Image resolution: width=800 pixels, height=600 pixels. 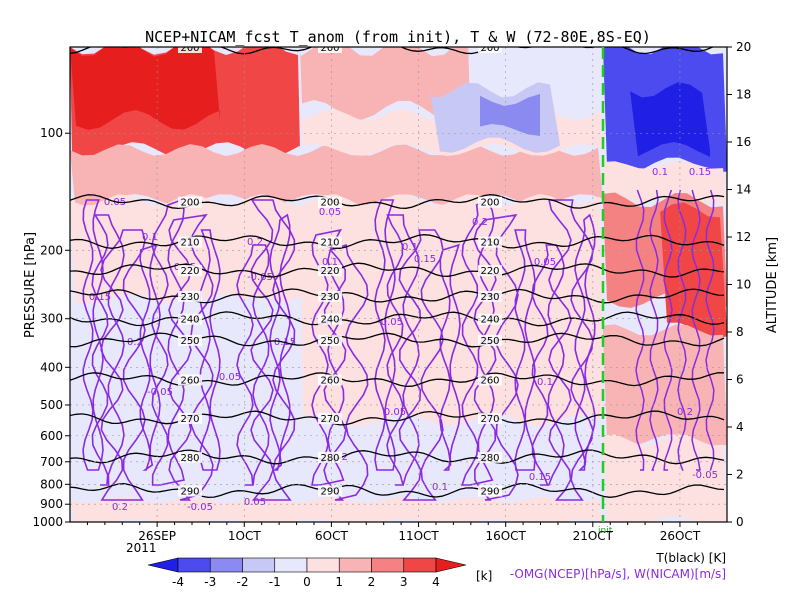 I want to click on colorbar-tick-label: -3, so click(x=210, y=582).